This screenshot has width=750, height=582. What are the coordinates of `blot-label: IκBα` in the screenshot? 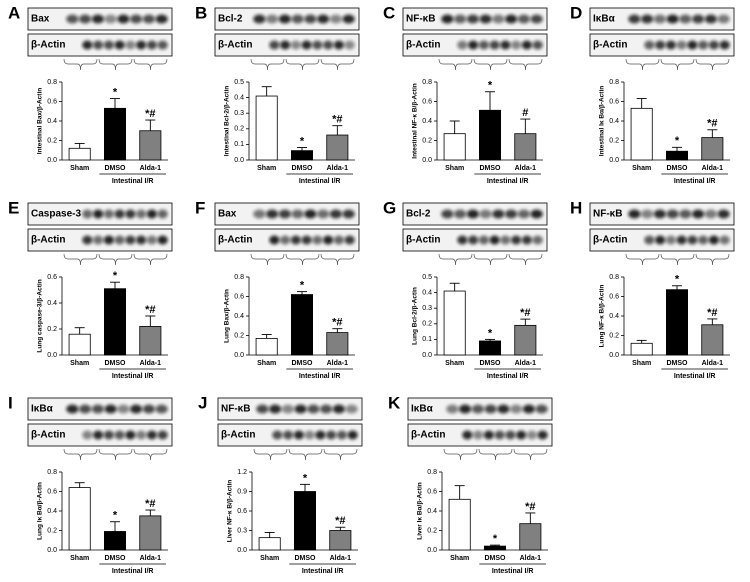 It's located at (42, 409).